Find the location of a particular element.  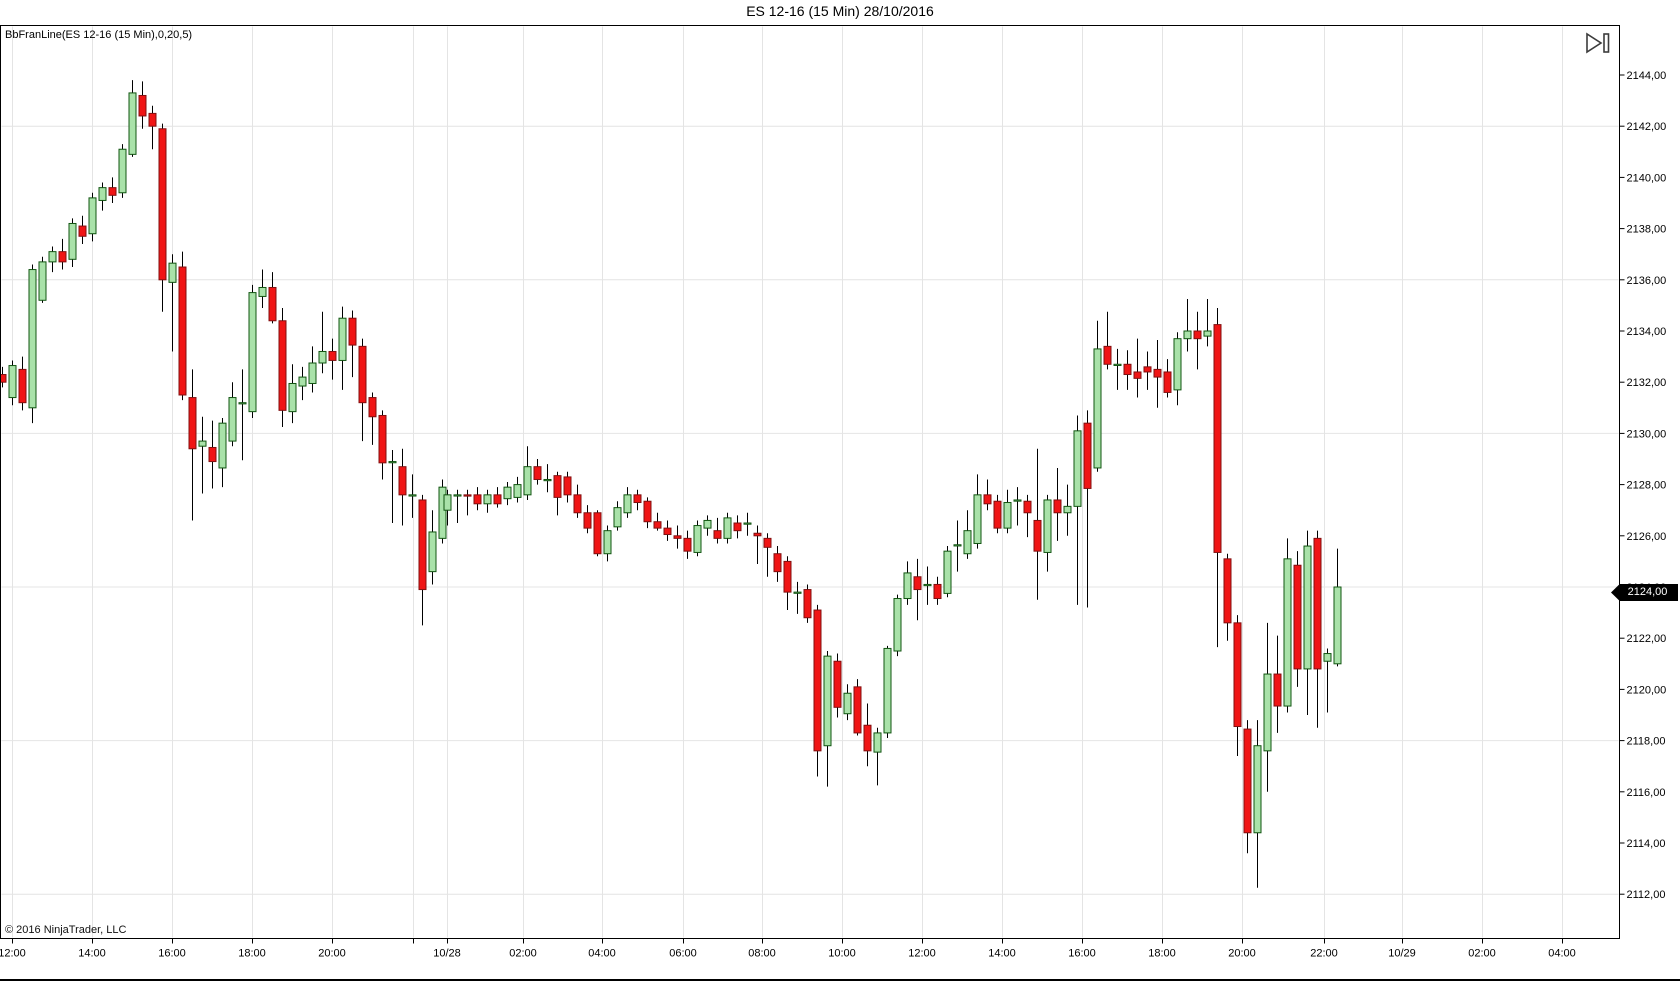

last-price-marker: 2124,00 is located at coordinates (1644, 592).